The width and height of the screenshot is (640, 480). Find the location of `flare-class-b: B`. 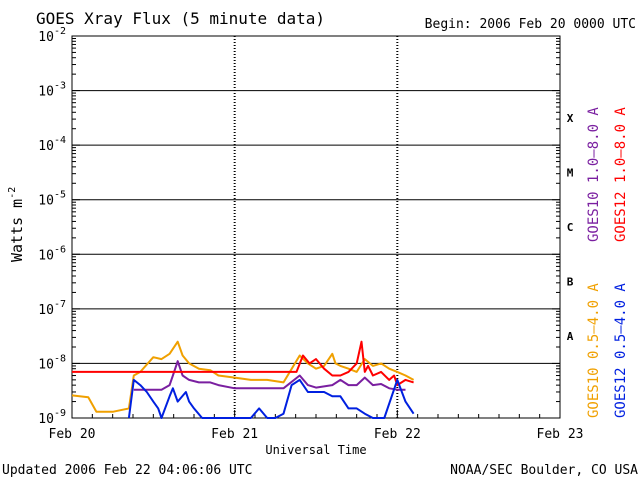

flare-class-b: B is located at coordinates (570, 282).